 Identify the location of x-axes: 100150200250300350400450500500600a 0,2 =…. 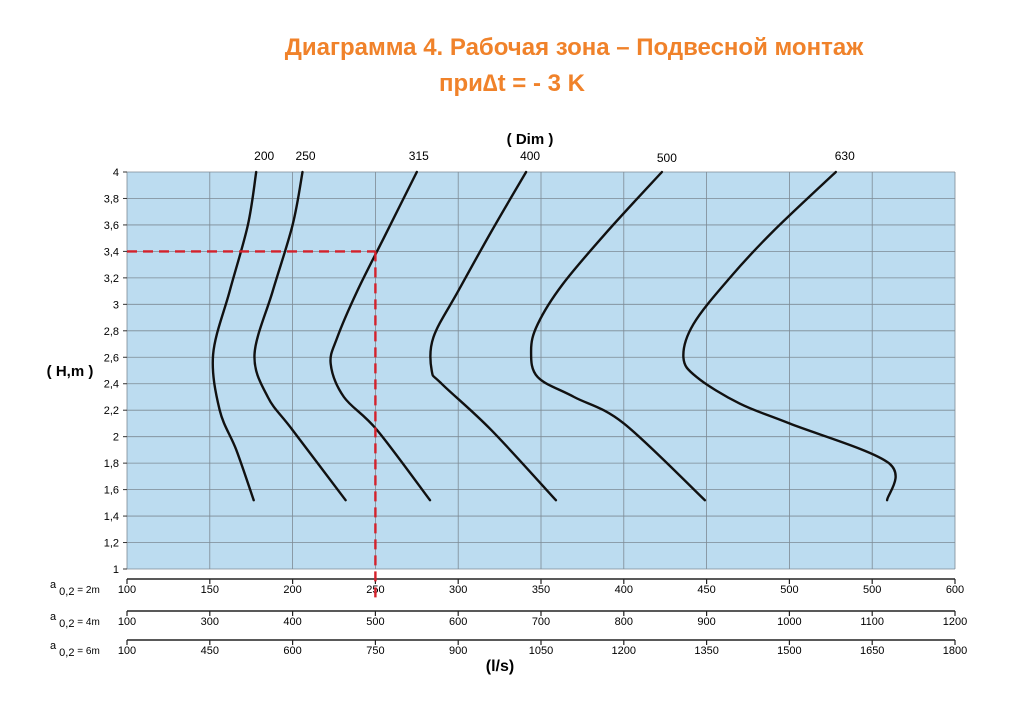
(508, 618).